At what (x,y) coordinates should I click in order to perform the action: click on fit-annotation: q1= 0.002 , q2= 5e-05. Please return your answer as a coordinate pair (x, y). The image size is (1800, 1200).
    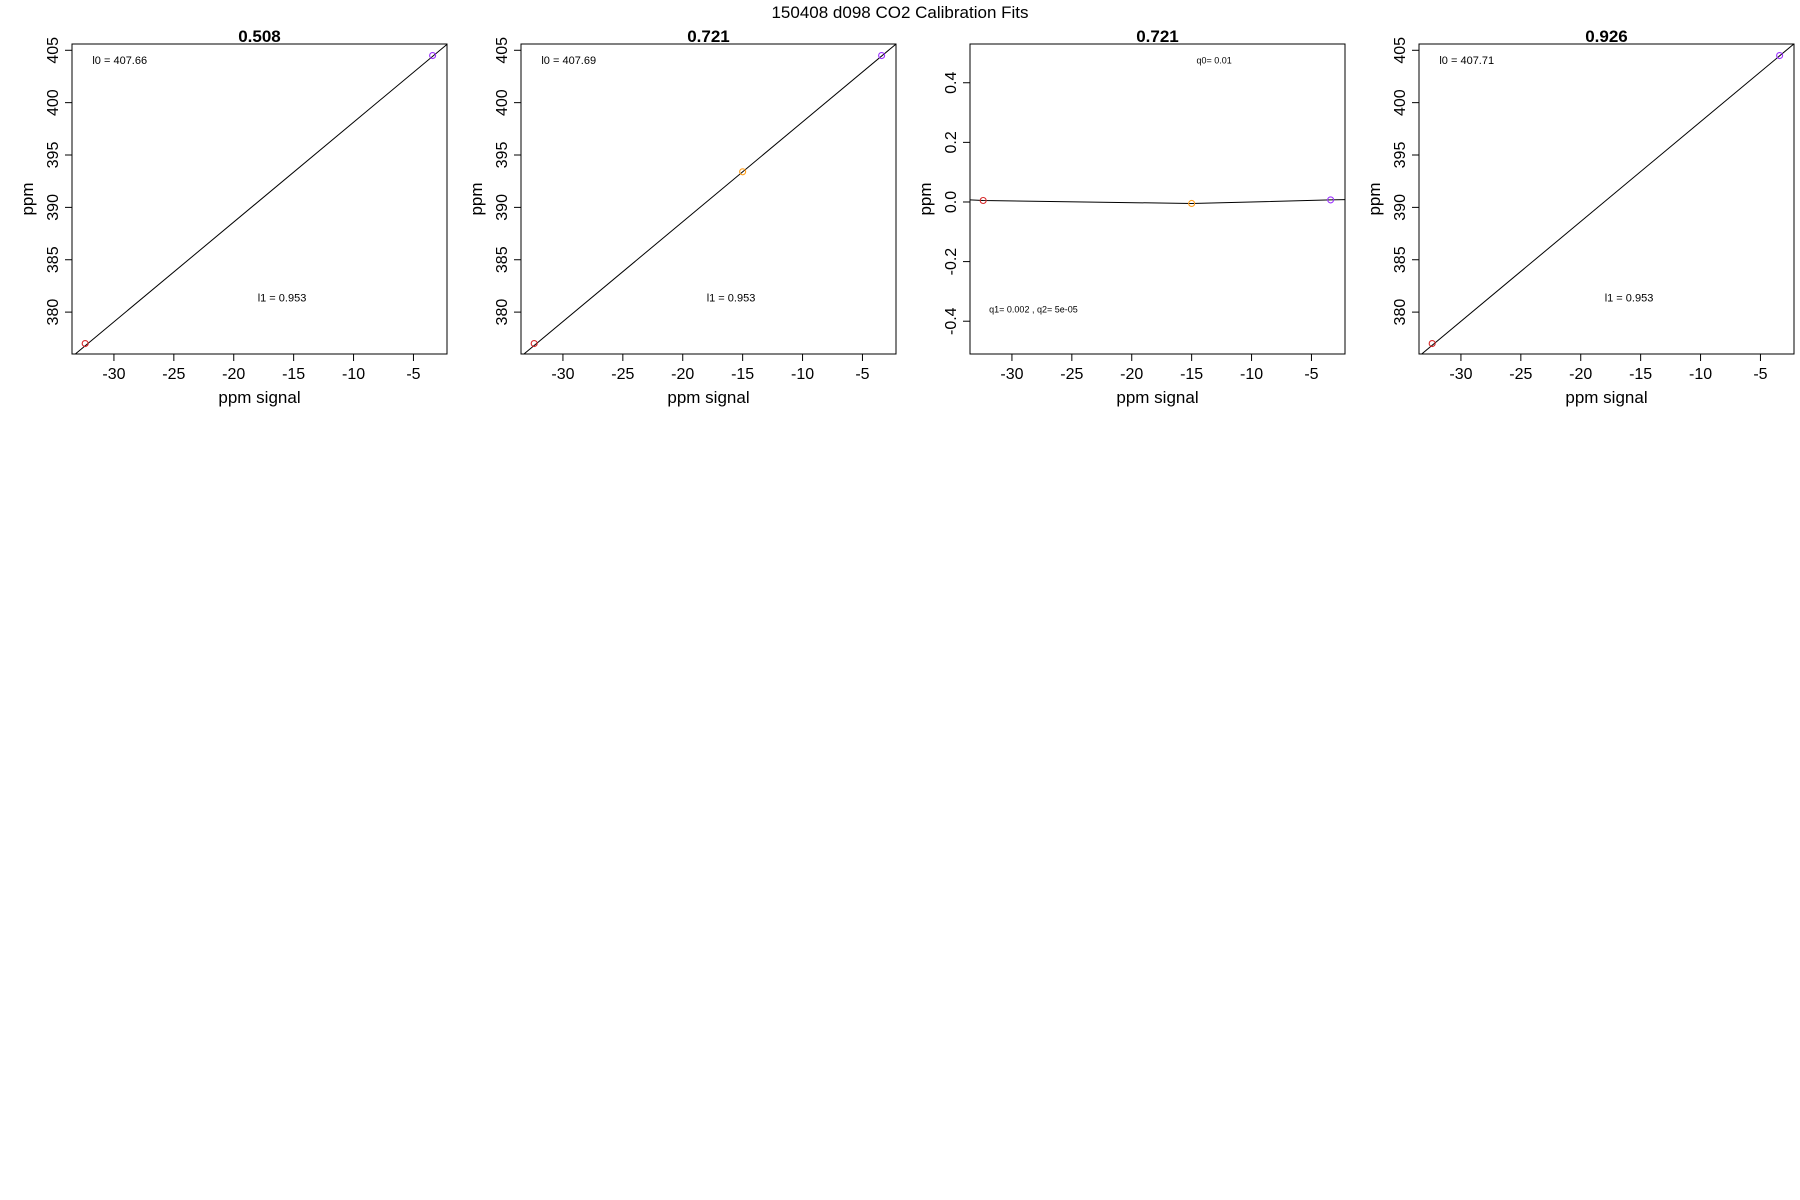
    Looking at the image, I should click on (1033, 309).